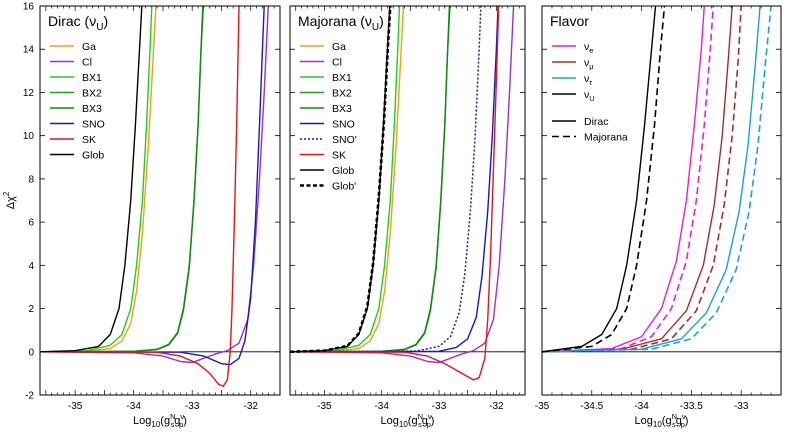  Describe the element at coordinates (591, 406) in the screenshot. I see `x-tick-label: -34.5` at that location.